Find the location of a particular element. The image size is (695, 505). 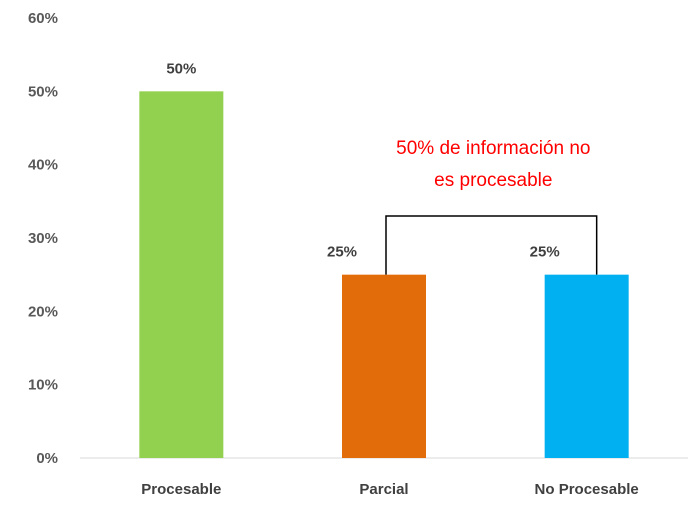

annotation-line-2: es procesable is located at coordinates (493, 180).